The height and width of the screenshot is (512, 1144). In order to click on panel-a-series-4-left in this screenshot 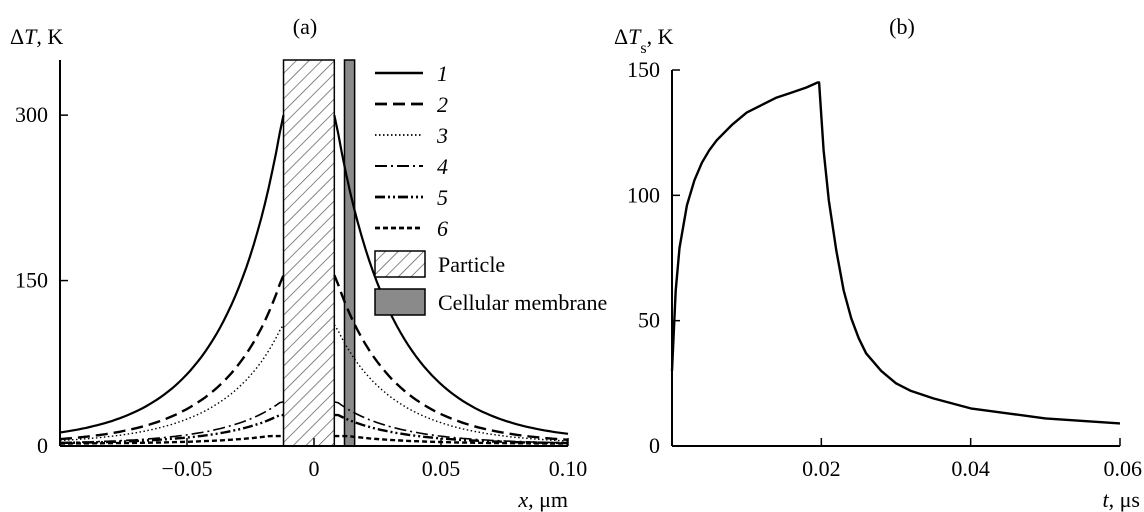, I will do `click(171, 422)`.